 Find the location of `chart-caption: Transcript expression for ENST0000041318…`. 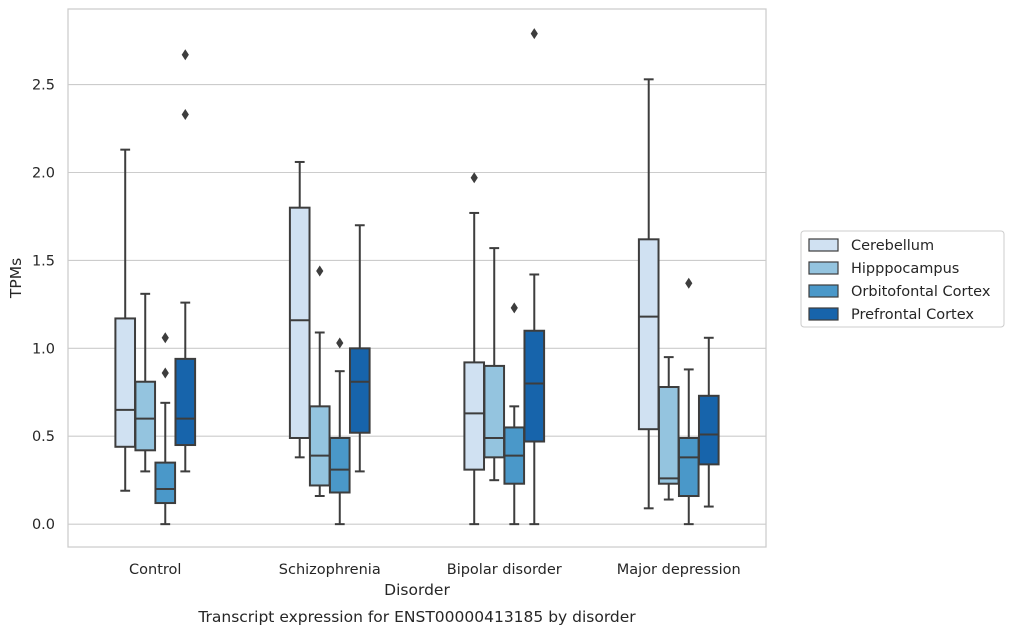

chart-caption: Transcript expression for ENST0000041318… is located at coordinates (416, 617).